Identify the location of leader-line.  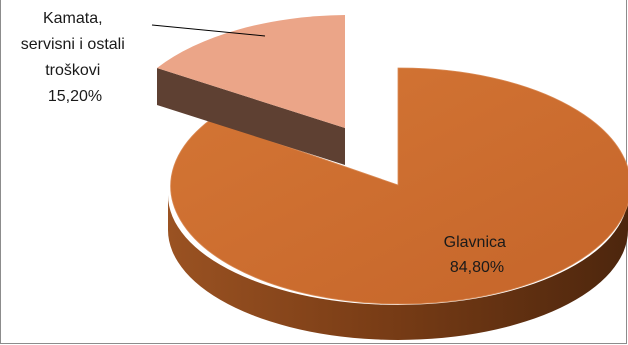
(208, 30).